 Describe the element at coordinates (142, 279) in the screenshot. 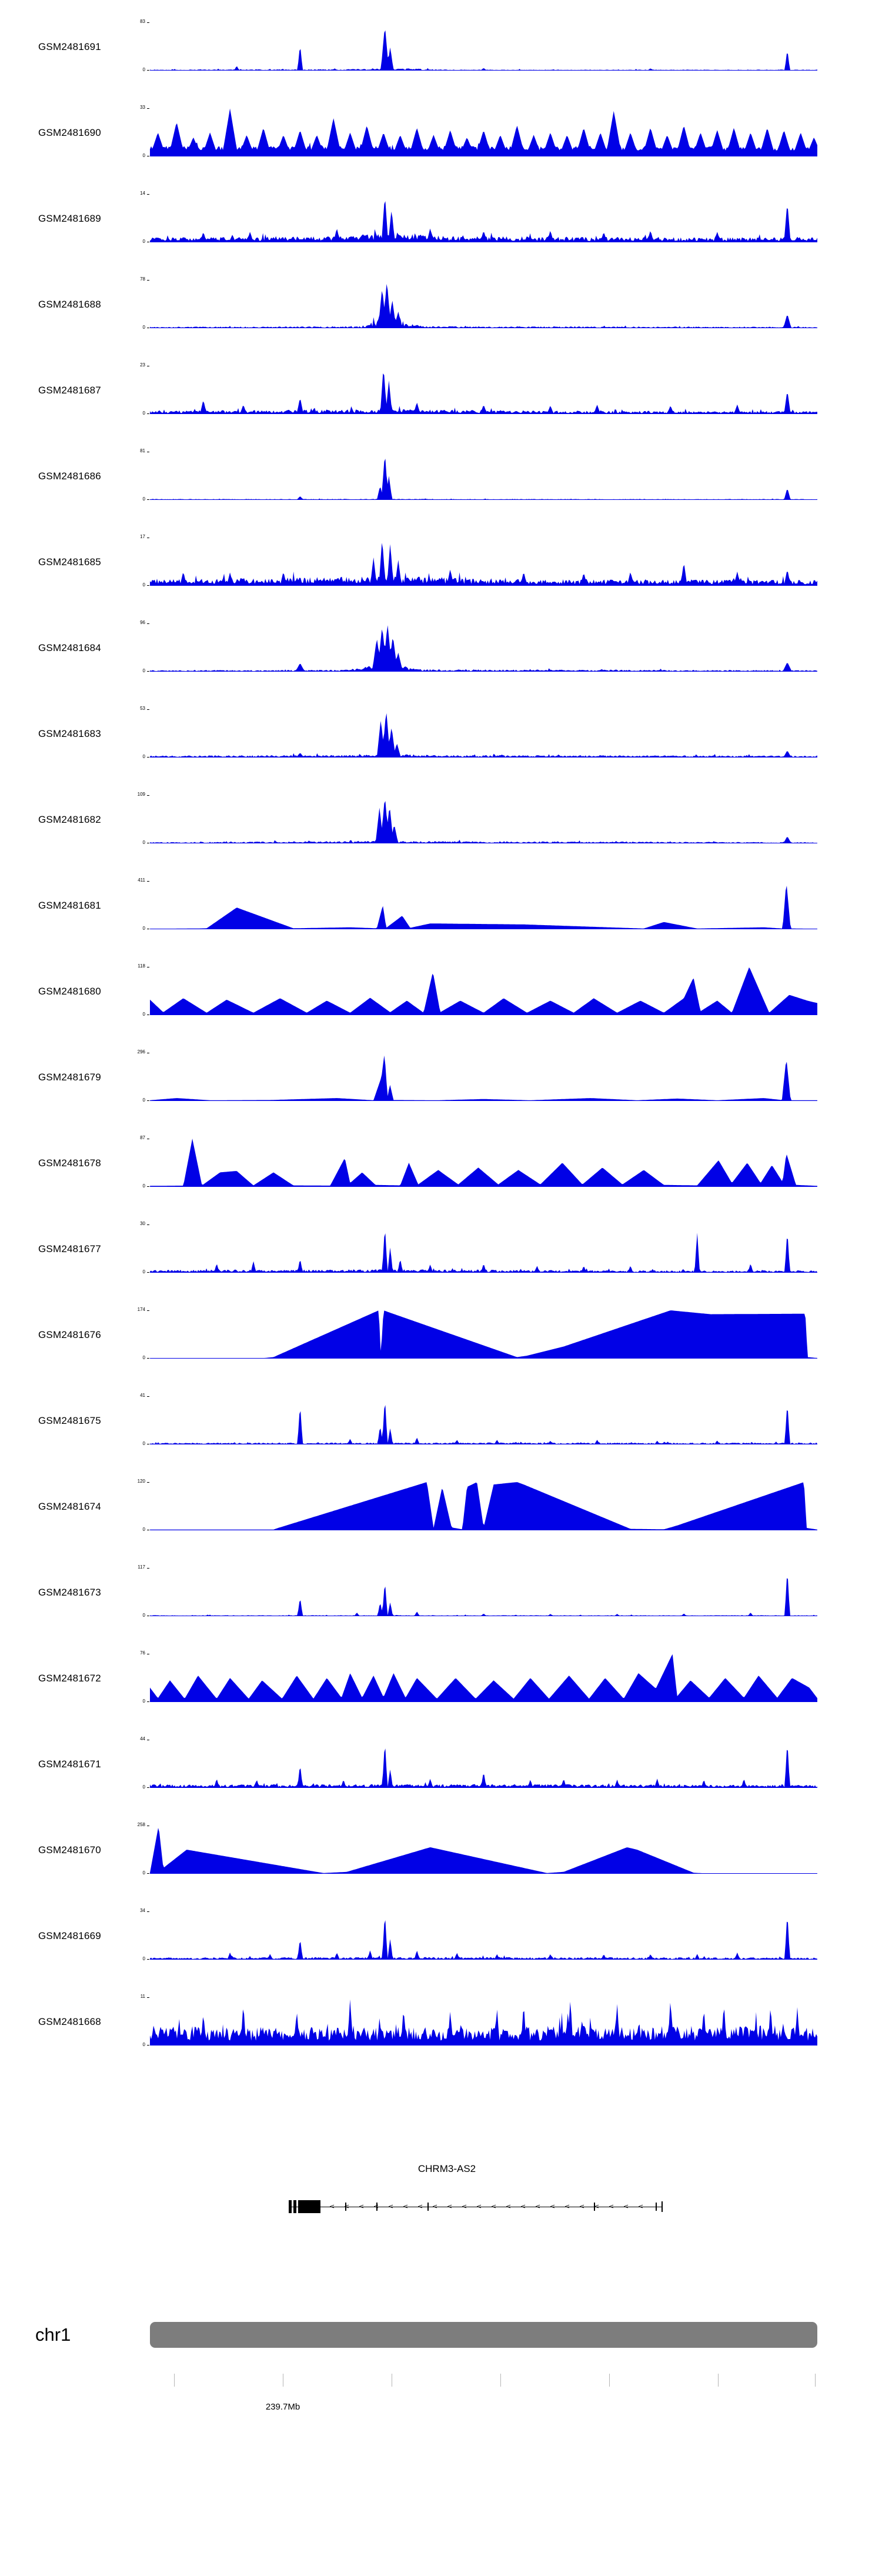

I see `axis-max-label: 78` at that location.